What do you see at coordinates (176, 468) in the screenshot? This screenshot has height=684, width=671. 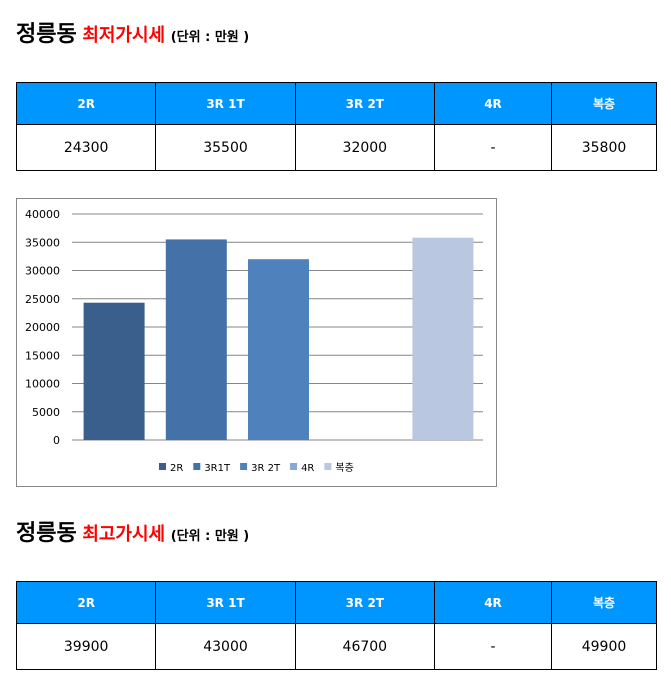 I see `legend-label: 2R` at bounding box center [176, 468].